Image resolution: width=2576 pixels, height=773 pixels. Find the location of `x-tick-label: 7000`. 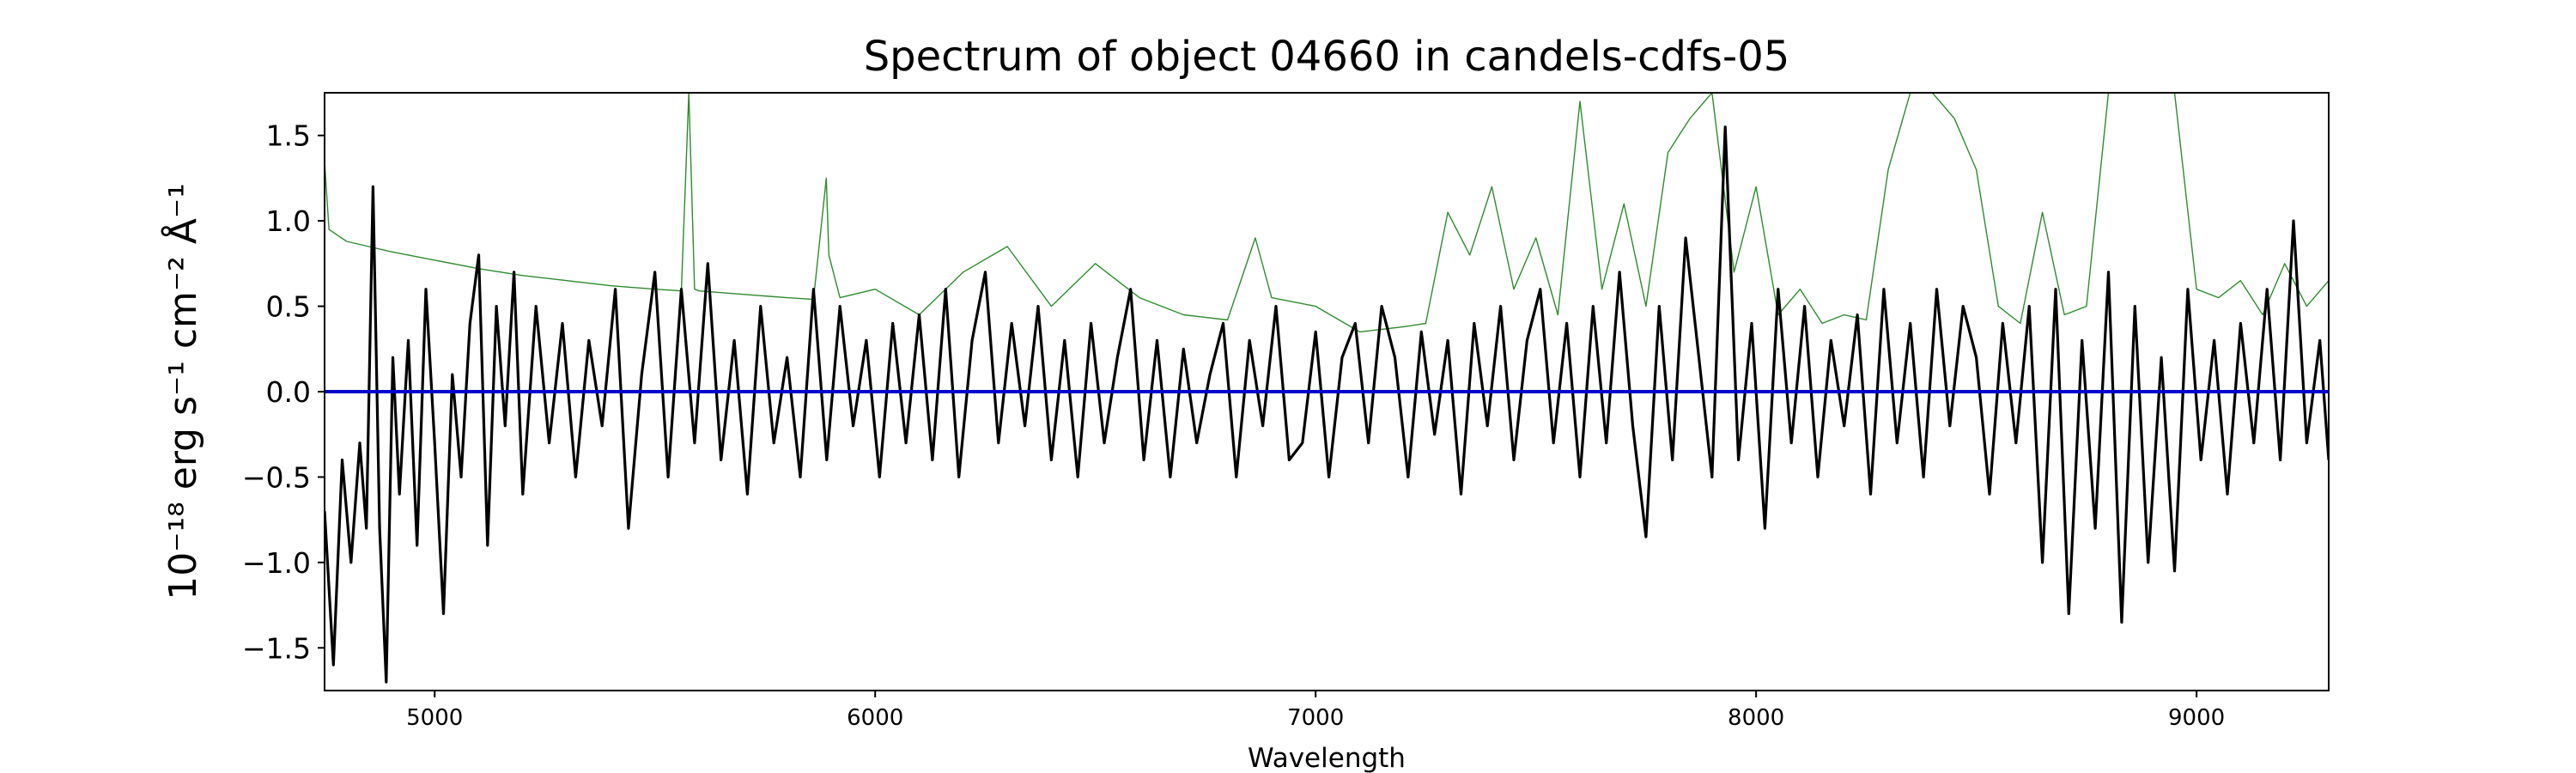

x-tick-label: 7000 is located at coordinates (1316, 718).